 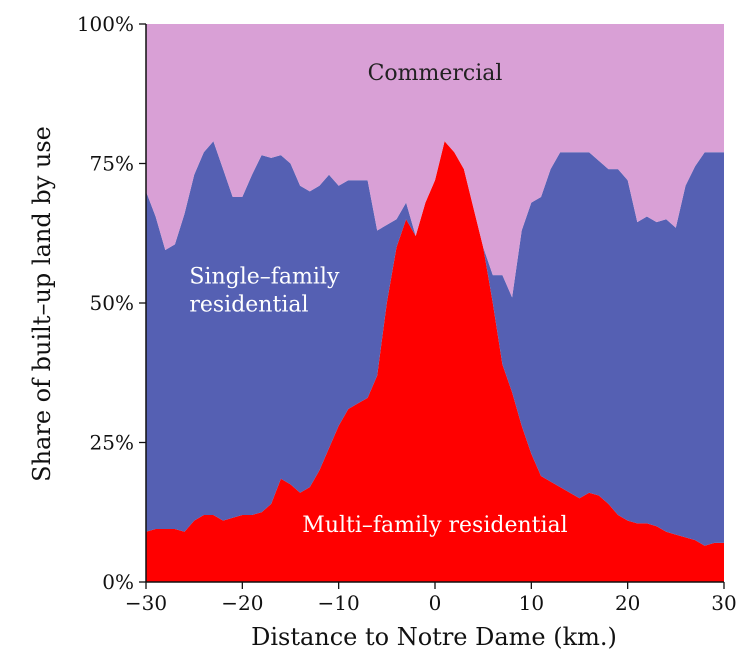 What do you see at coordinates (434, 525) in the screenshot?
I see `series-label-multi-family-residential: Multi–family residential` at bounding box center [434, 525].